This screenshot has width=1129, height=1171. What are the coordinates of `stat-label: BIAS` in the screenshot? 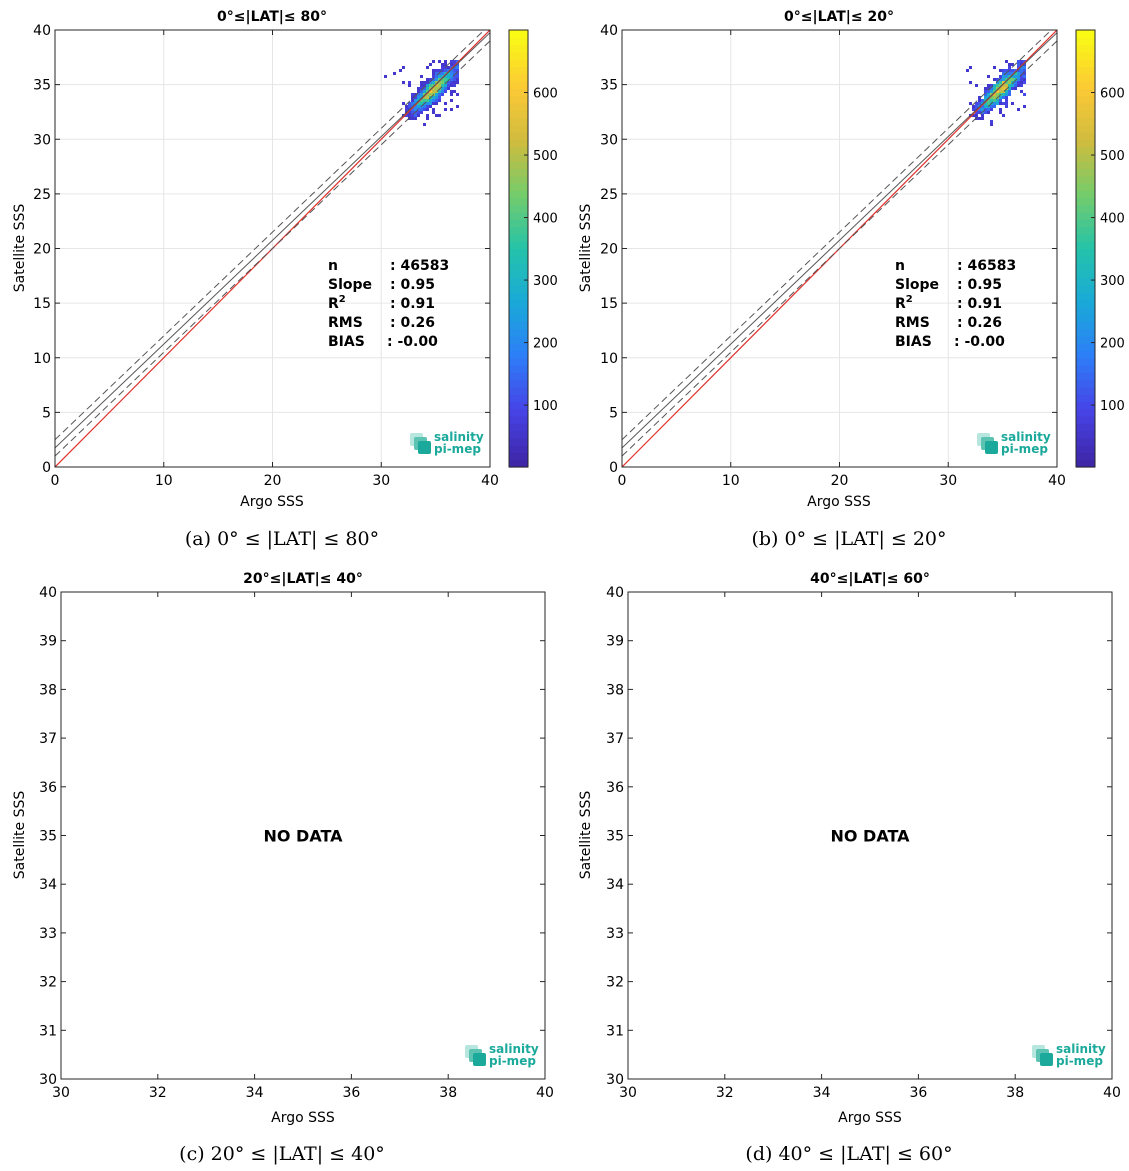 It's located at (346, 342).